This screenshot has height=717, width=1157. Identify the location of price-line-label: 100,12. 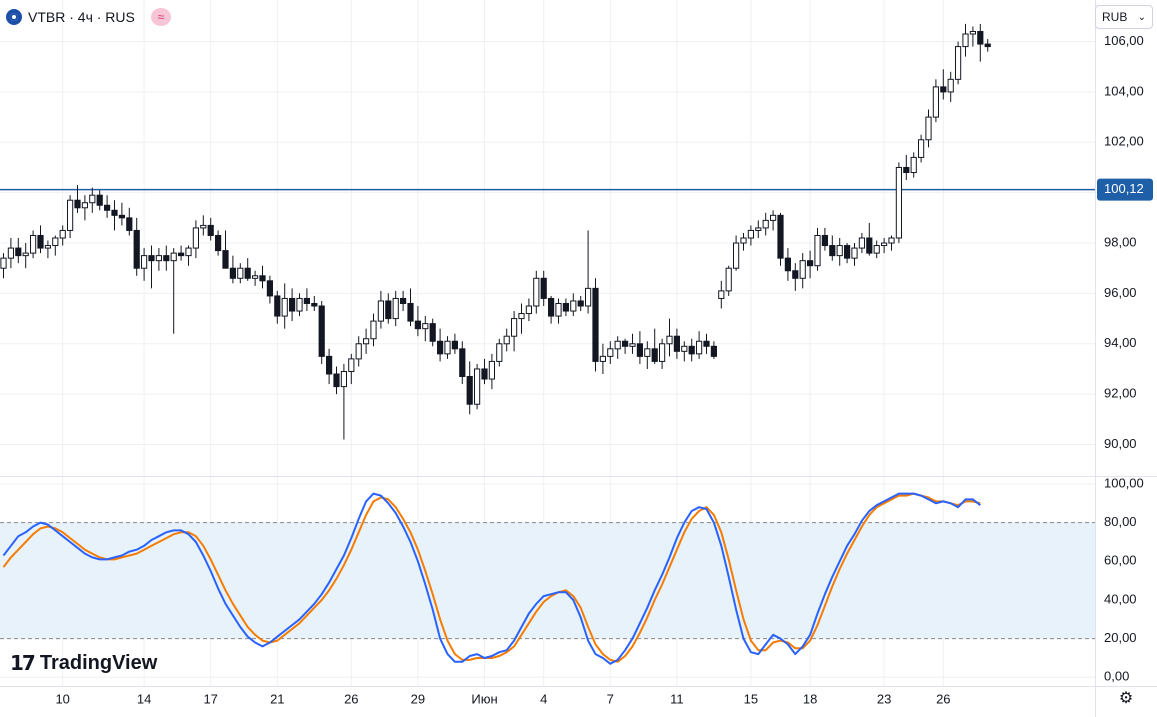
(1124, 188).